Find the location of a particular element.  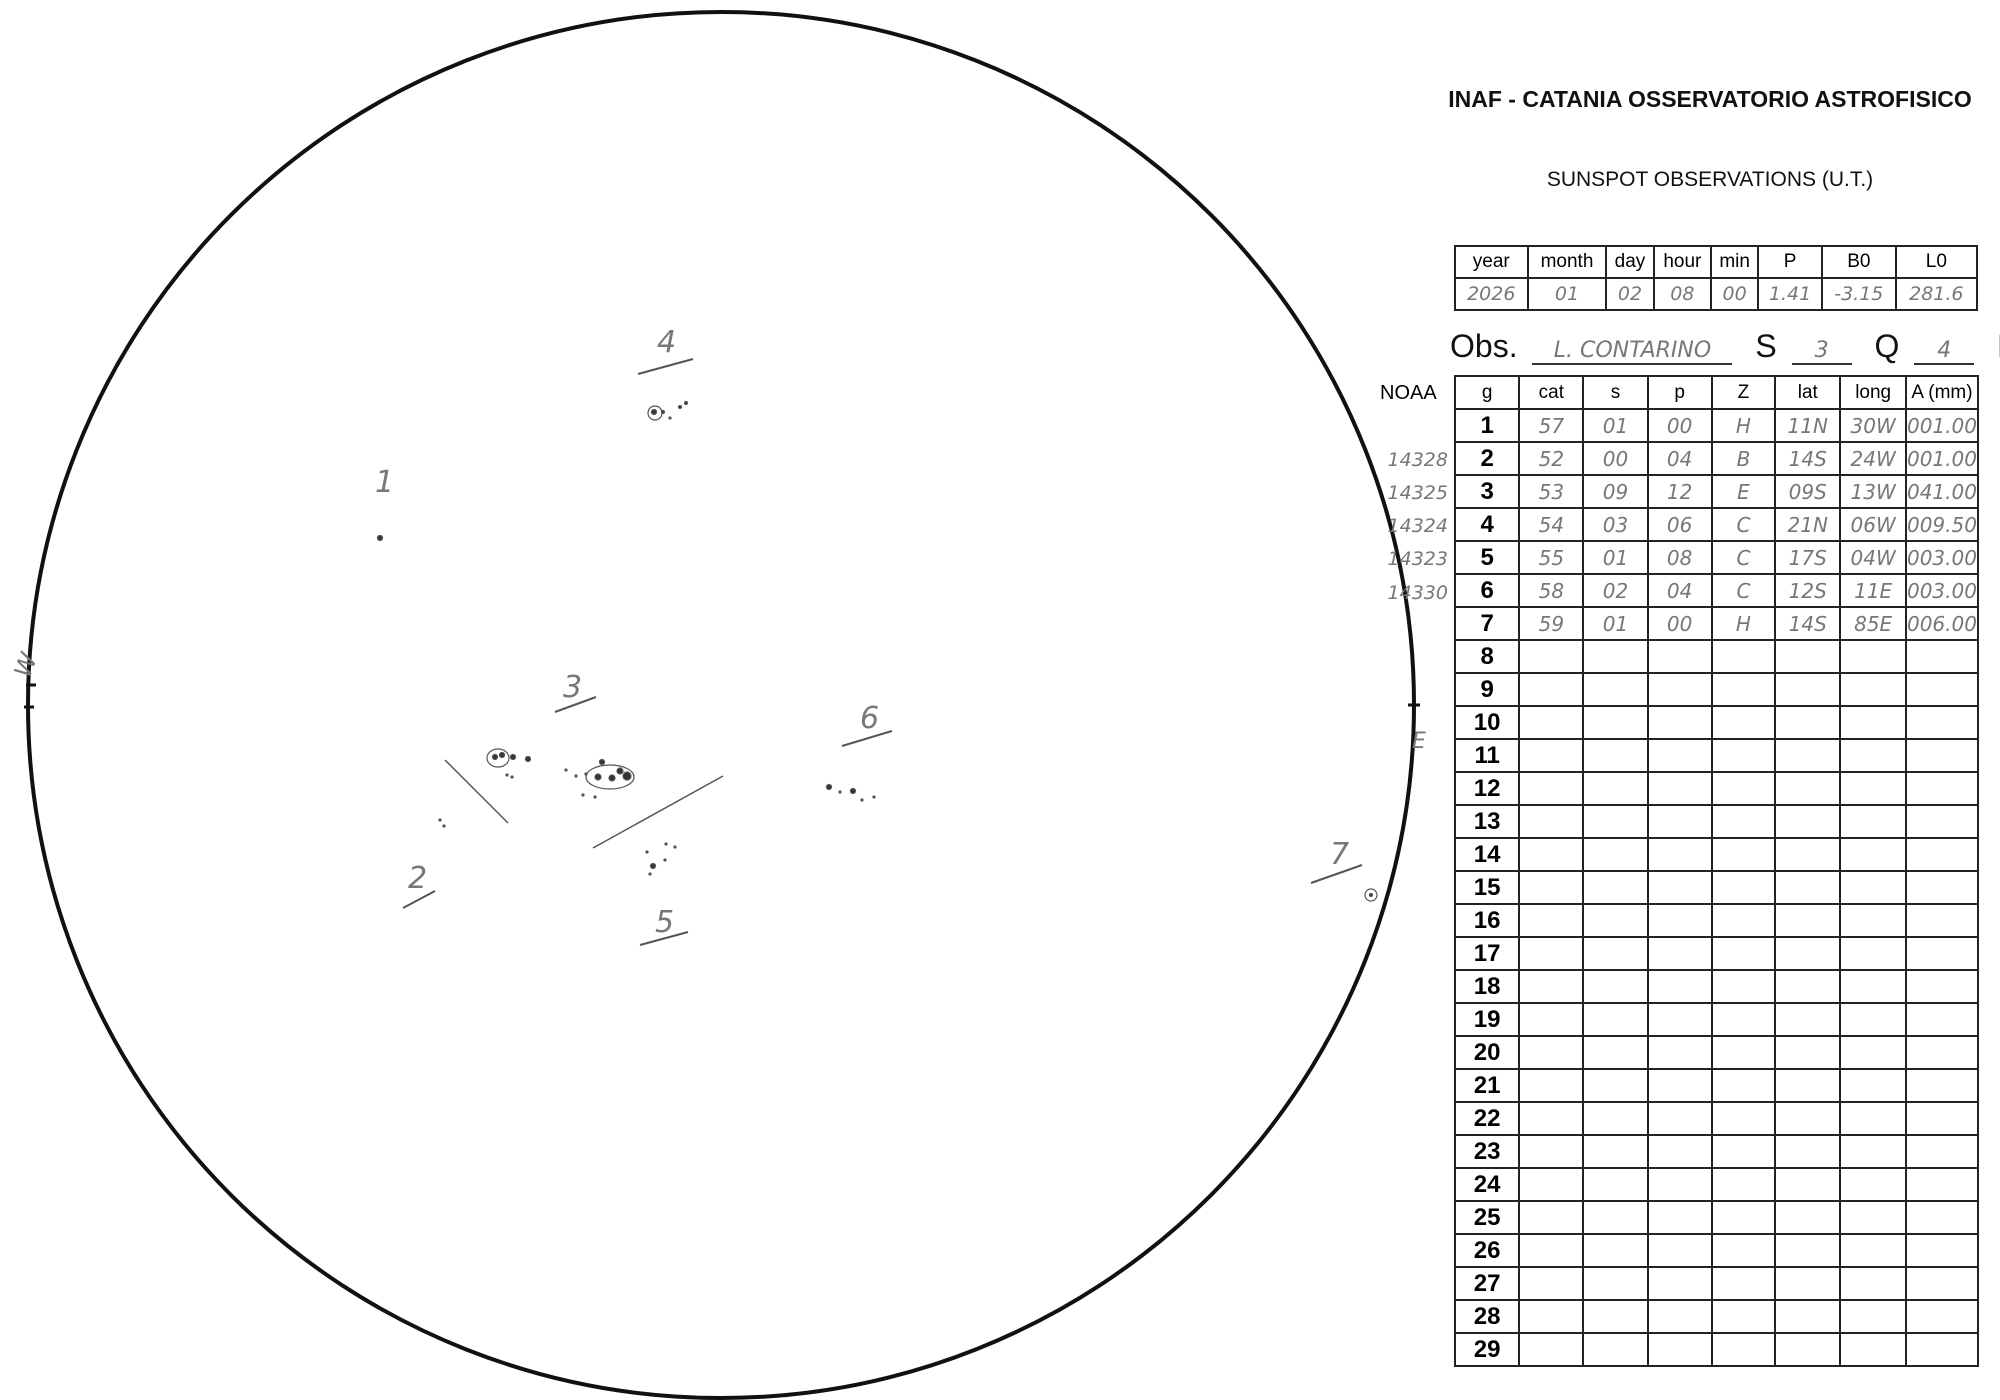

noaa-label: NOAA is located at coordinates (1408, 393).